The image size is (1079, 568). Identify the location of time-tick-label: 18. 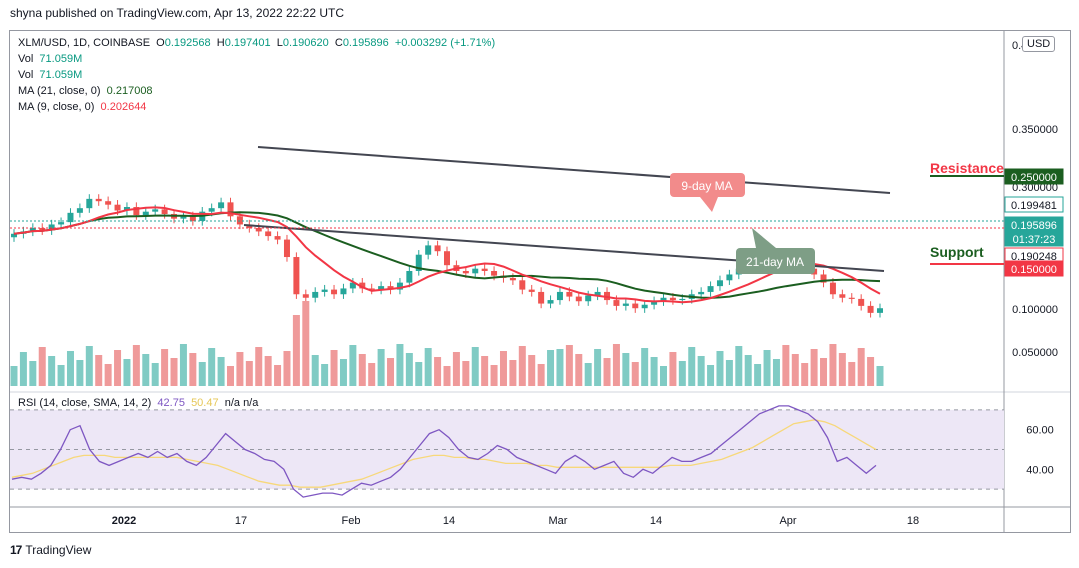
(913, 521).